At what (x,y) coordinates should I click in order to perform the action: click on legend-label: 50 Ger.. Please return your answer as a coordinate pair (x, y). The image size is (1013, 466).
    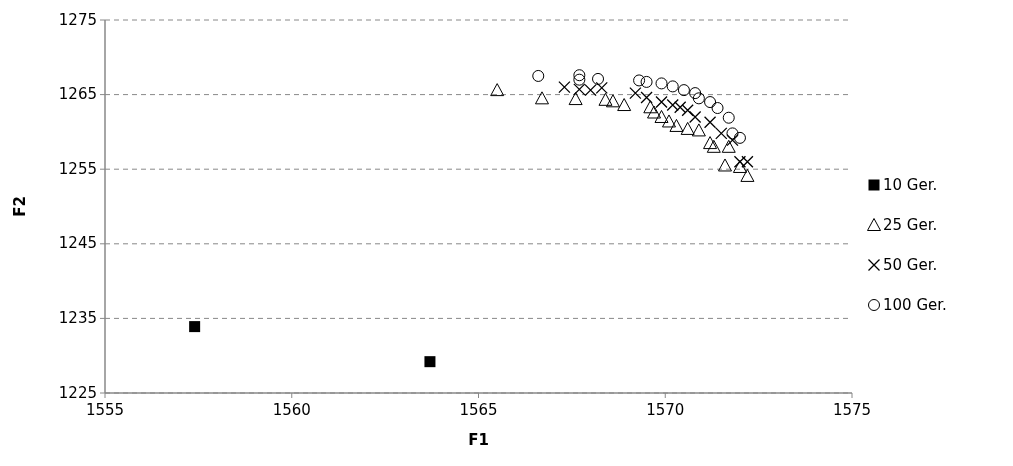
    Looking at the image, I should click on (910, 264).